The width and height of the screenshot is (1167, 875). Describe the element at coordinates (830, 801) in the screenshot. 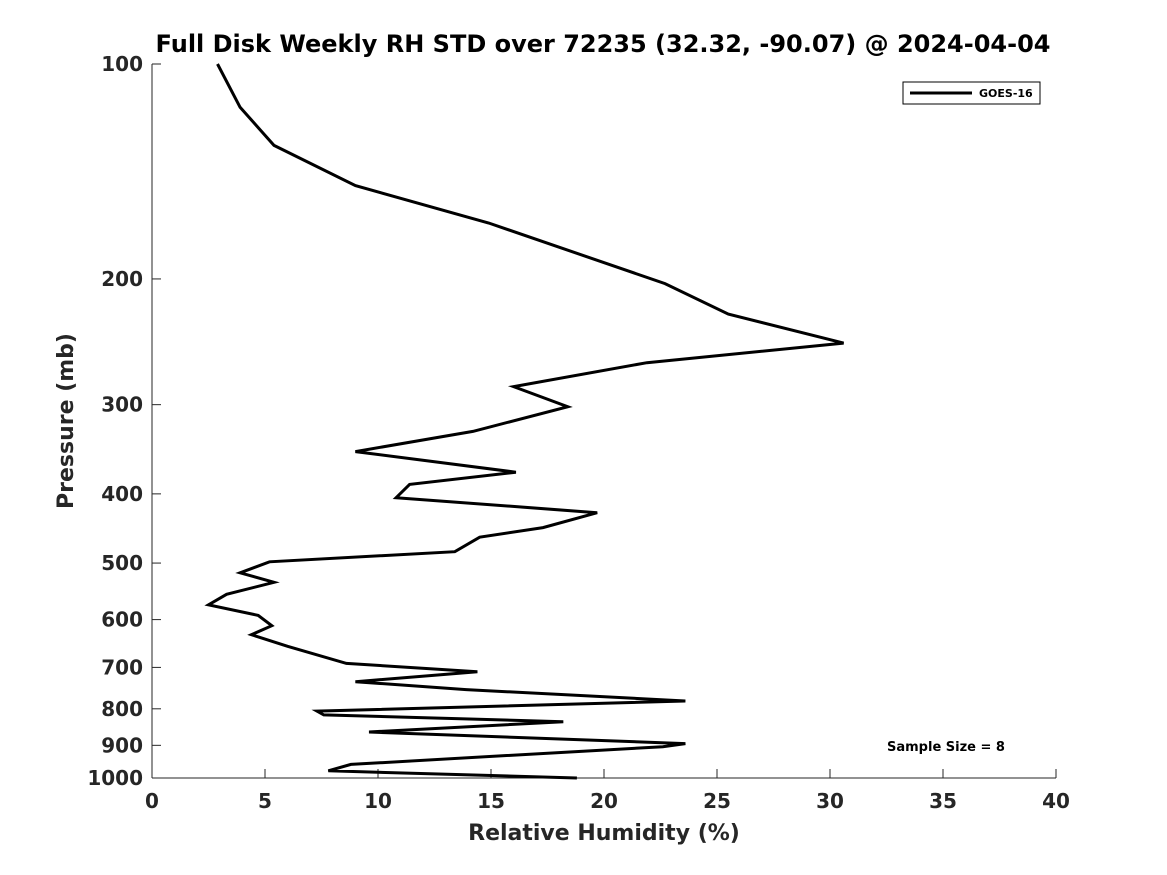

I see `x-tick-label: 30` at that location.